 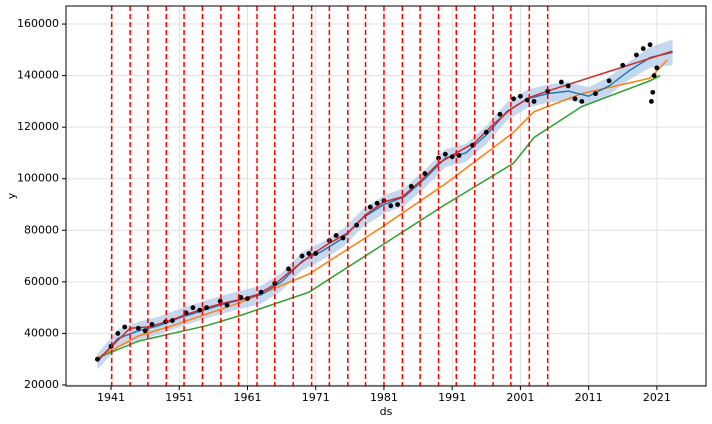 I want to click on y-axis-label: y, so click(x=11, y=195).